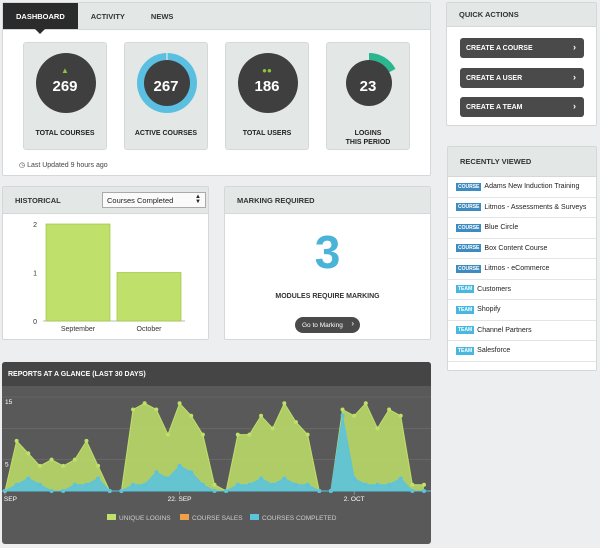  What do you see at coordinates (216, 18) in the screenshot?
I see `dashboard-tabs: DASHBOARD ACTIVITY NEWS` at bounding box center [216, 18].